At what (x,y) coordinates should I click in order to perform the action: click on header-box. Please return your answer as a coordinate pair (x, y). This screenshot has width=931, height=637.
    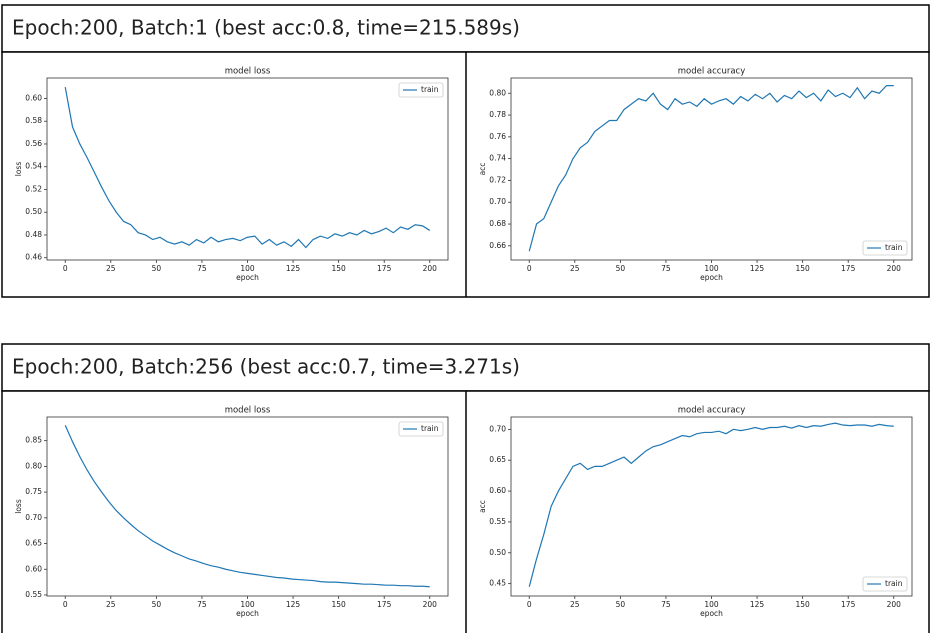
    Looking at the image, I should click on (465, 28).